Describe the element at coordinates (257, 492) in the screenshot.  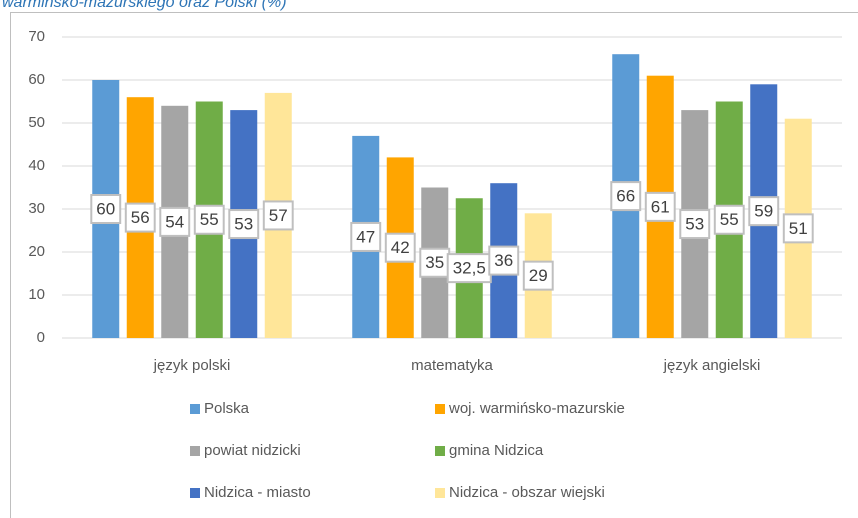
I see `legend-label: Nidzica - miasto` at that location.